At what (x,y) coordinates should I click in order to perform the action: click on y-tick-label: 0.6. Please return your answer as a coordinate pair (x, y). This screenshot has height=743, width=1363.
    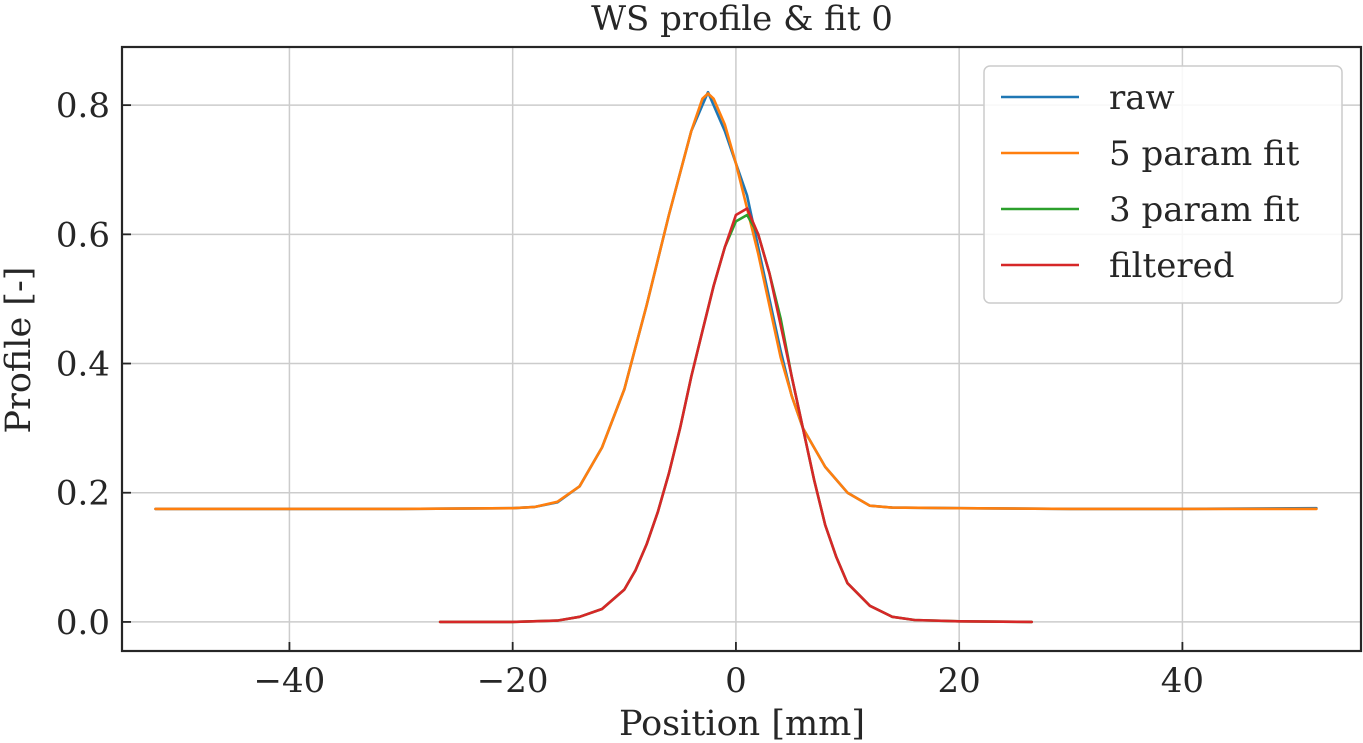
    Looking at the image, I should click on (83, 235).